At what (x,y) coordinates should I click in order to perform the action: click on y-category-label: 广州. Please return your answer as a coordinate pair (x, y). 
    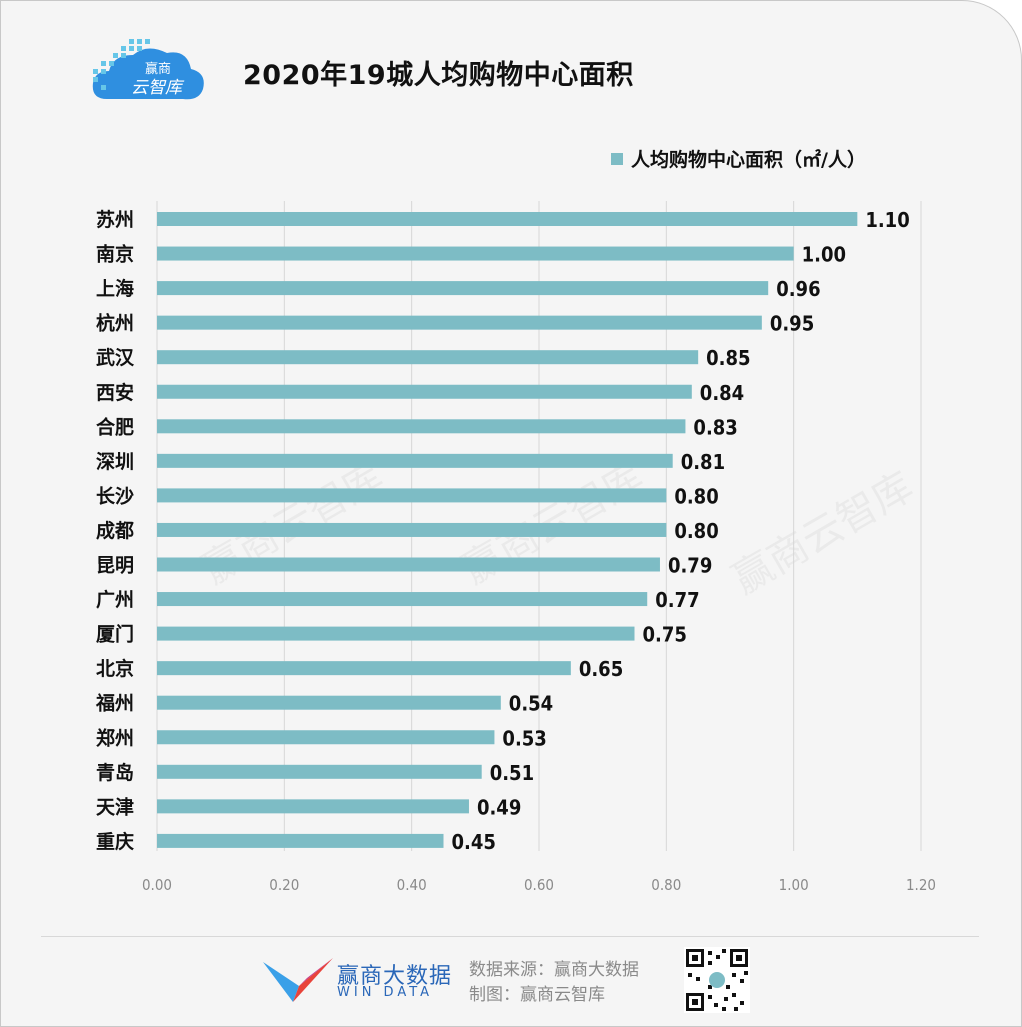
    Looking at the image, I should click on (115, 599).